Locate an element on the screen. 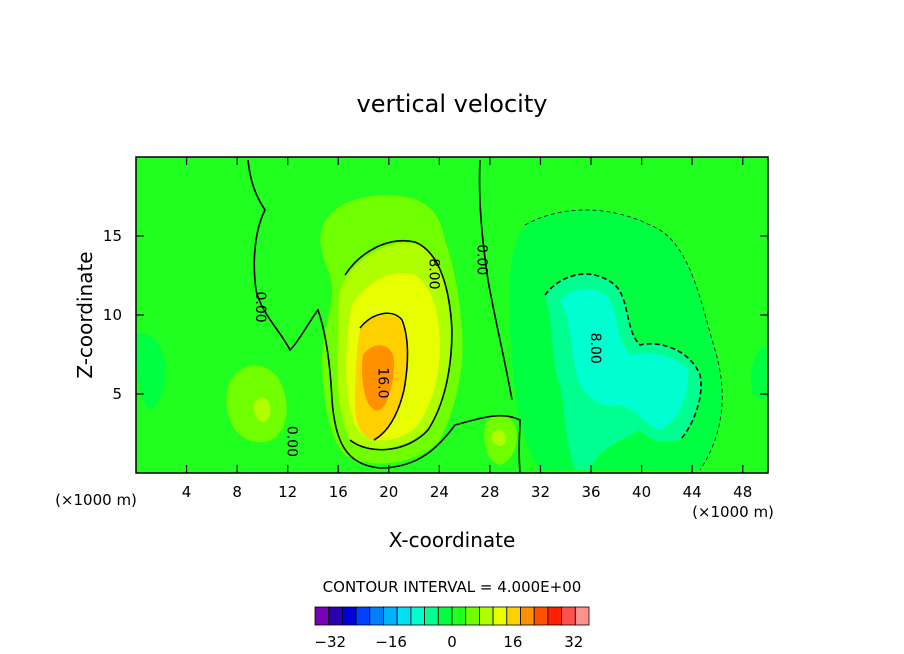 The width and height of the screenshot is (904, 654). downdraft-core-region is located at coordinates (624, 359).